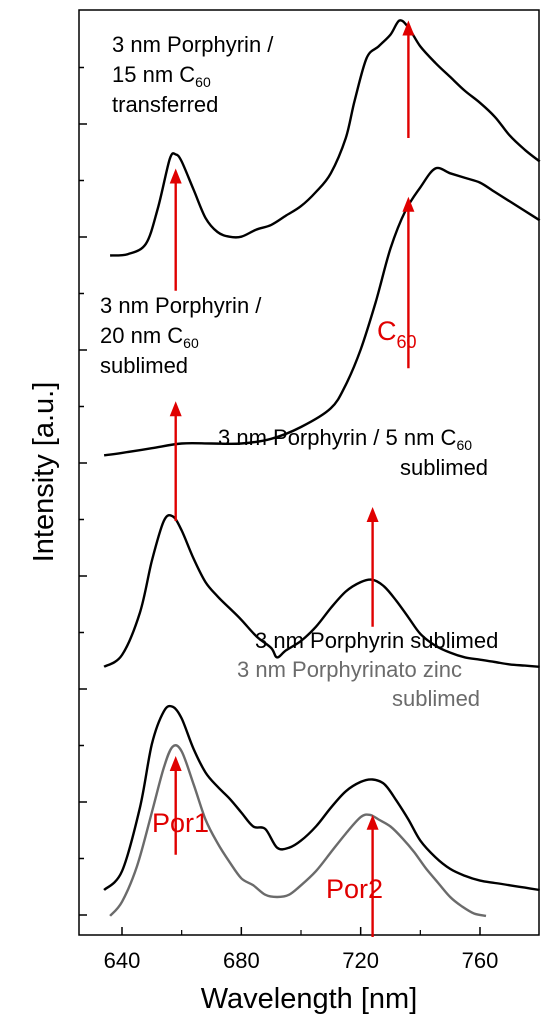  I want to click on x-tick-label-640: 640, so click(122, 960).